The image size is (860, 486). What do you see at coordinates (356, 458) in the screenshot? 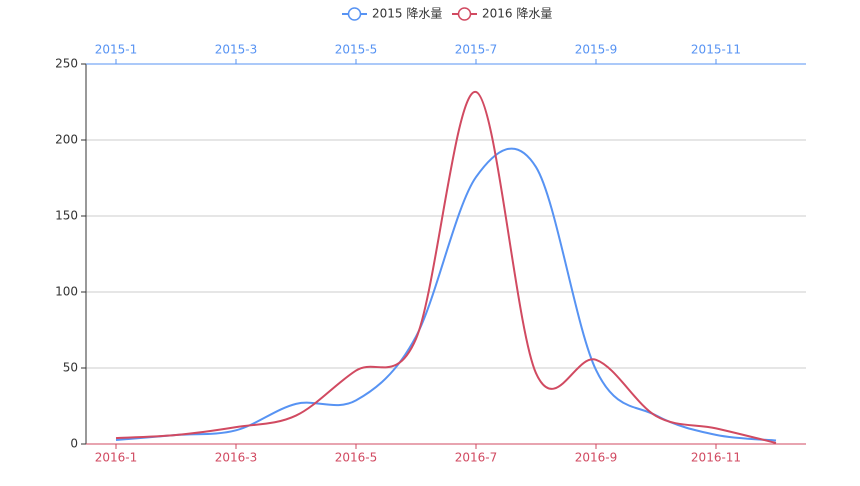
I see `x-tick-label: 2016-5` at bounding box center [356, 458].